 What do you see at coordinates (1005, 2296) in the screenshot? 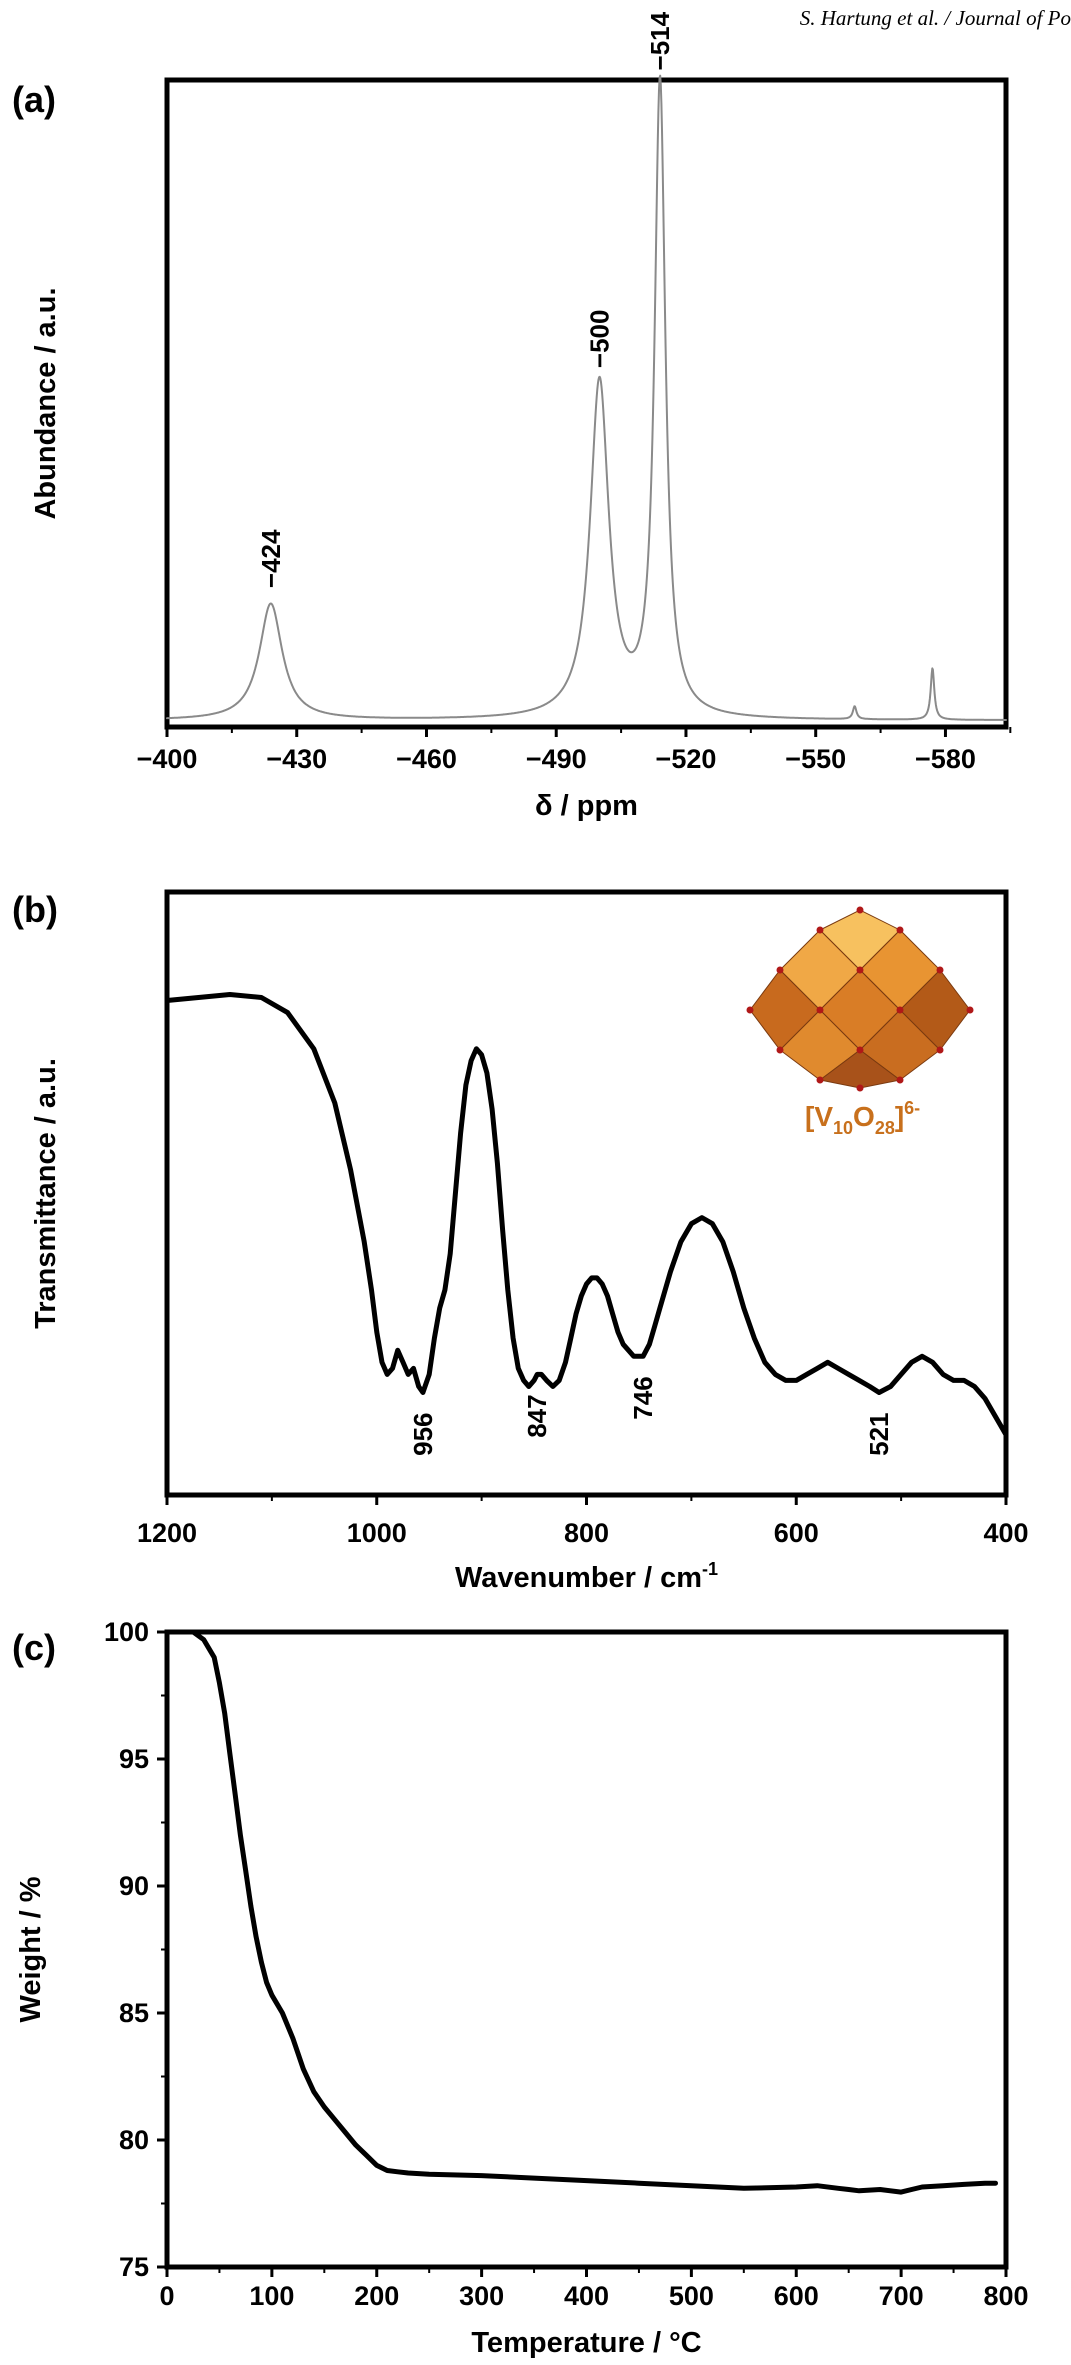
I see `panel-c-x-tick-label: 800` at bounding box center [1005, 2296].